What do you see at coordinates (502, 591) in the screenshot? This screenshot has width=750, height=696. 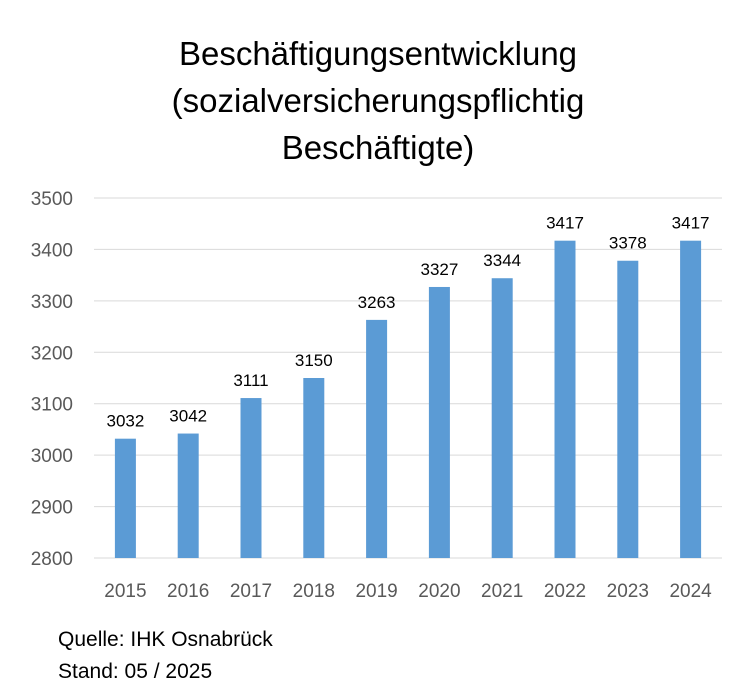 I see `x-tick-label-2021: 2021` at bounding box center [502, 591].